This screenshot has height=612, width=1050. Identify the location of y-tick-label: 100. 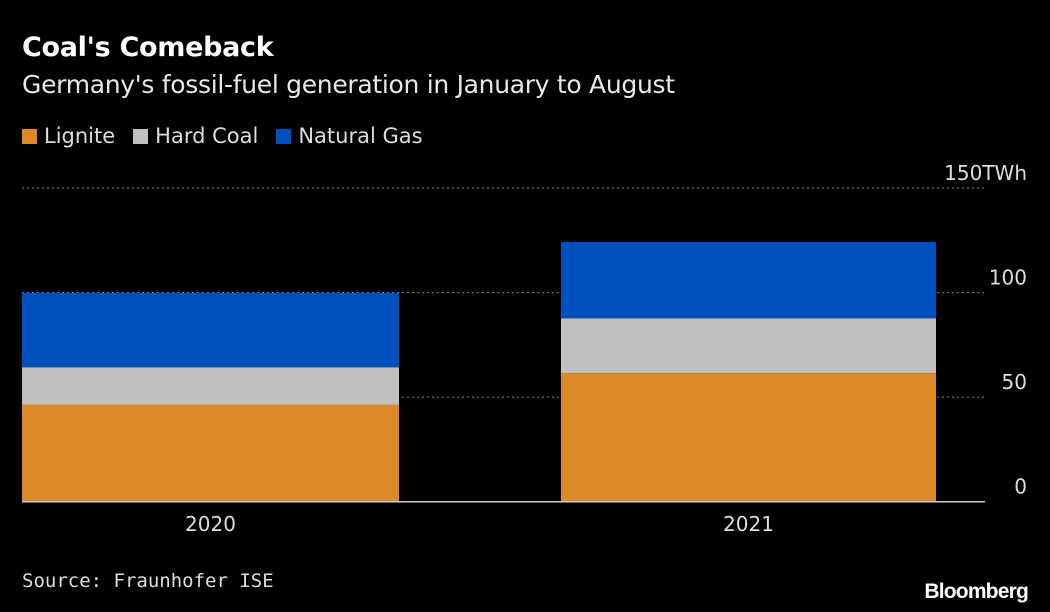
(1008, 278).